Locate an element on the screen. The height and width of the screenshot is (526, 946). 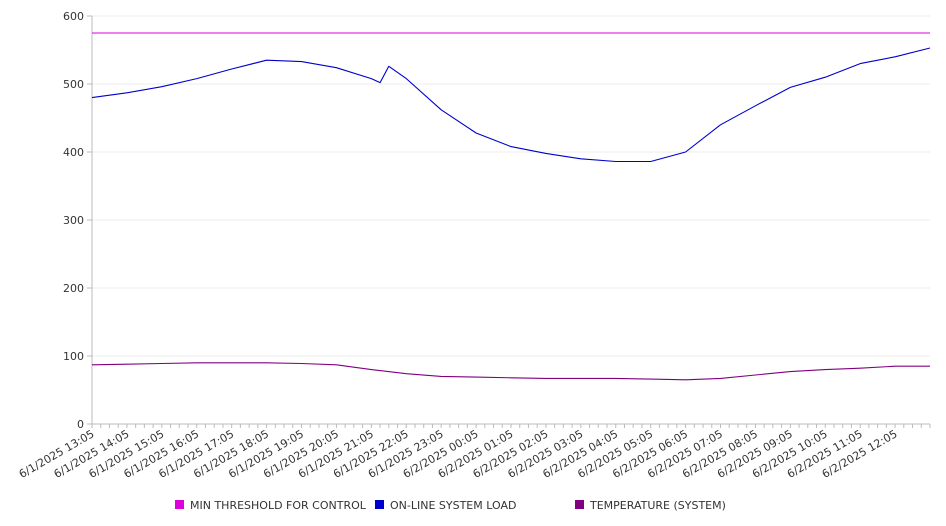
y-tick-label: 0 is located at coordinates (80, 424).